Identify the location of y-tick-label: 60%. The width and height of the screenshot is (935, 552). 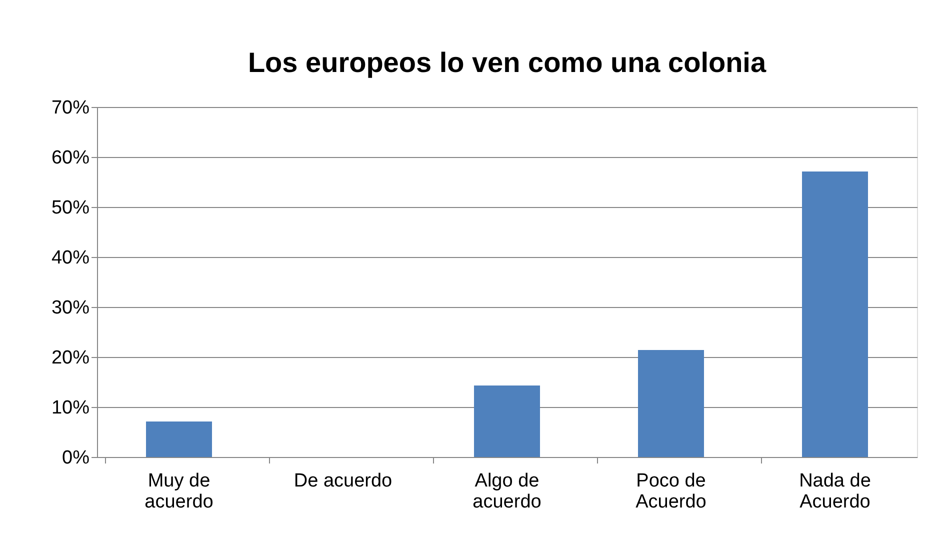
(70, 158).